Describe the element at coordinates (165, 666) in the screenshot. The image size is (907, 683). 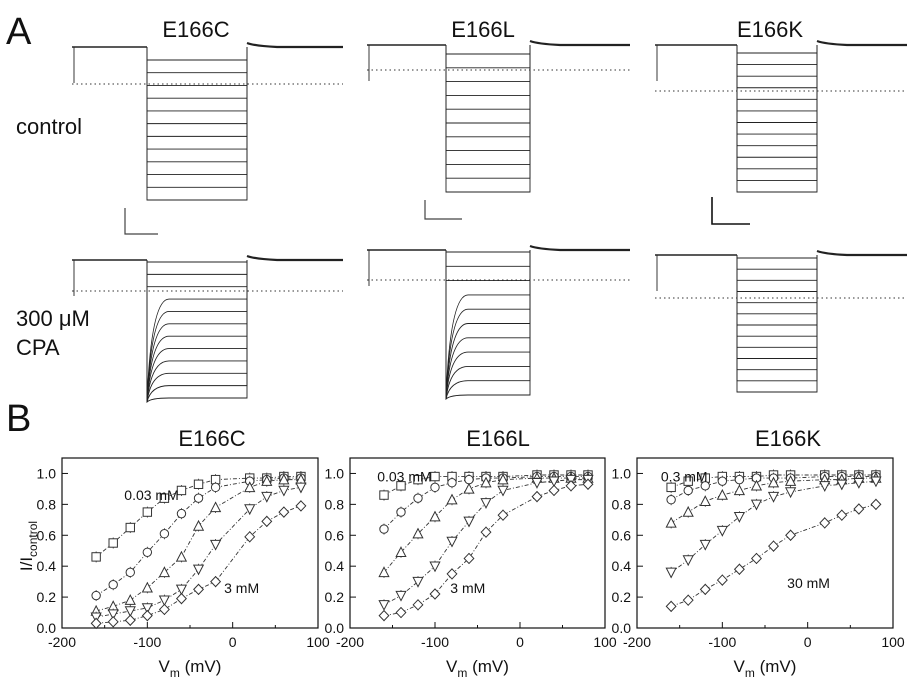
I see `x-axis-label-base: V` at that location.